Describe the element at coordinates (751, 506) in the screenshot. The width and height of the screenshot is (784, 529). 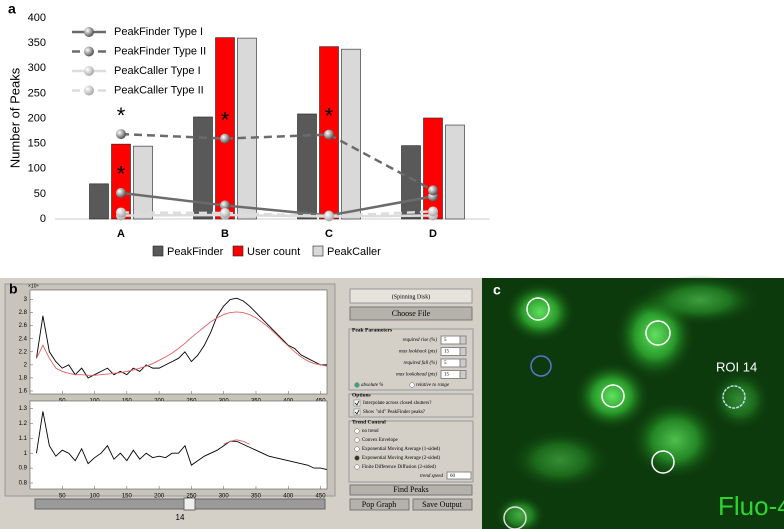
I see `dye-label: Fluo-4` at that location.